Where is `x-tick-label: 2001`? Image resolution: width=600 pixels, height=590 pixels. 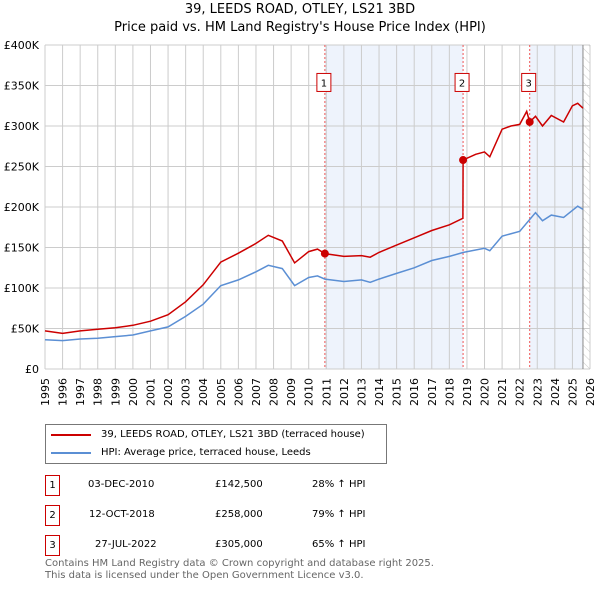
x-tick-label: 2001 is located at coordinates (150, 392).